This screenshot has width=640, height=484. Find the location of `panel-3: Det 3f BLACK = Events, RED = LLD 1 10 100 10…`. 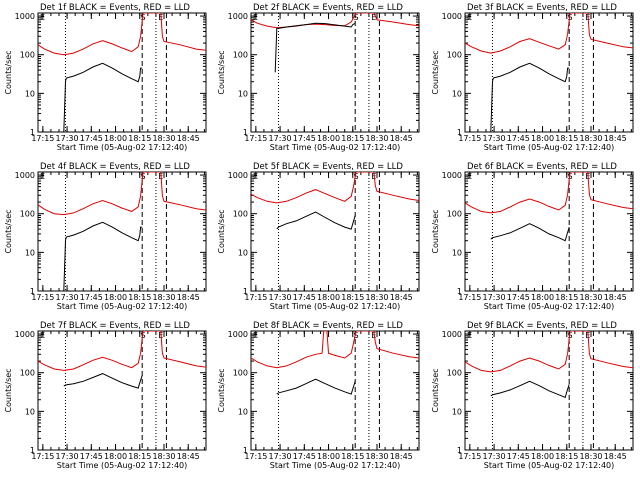

panel-3: Det 3f BLACK = Events, RED = LLD 1 10 100 10… is located at coordinates (532, 77).